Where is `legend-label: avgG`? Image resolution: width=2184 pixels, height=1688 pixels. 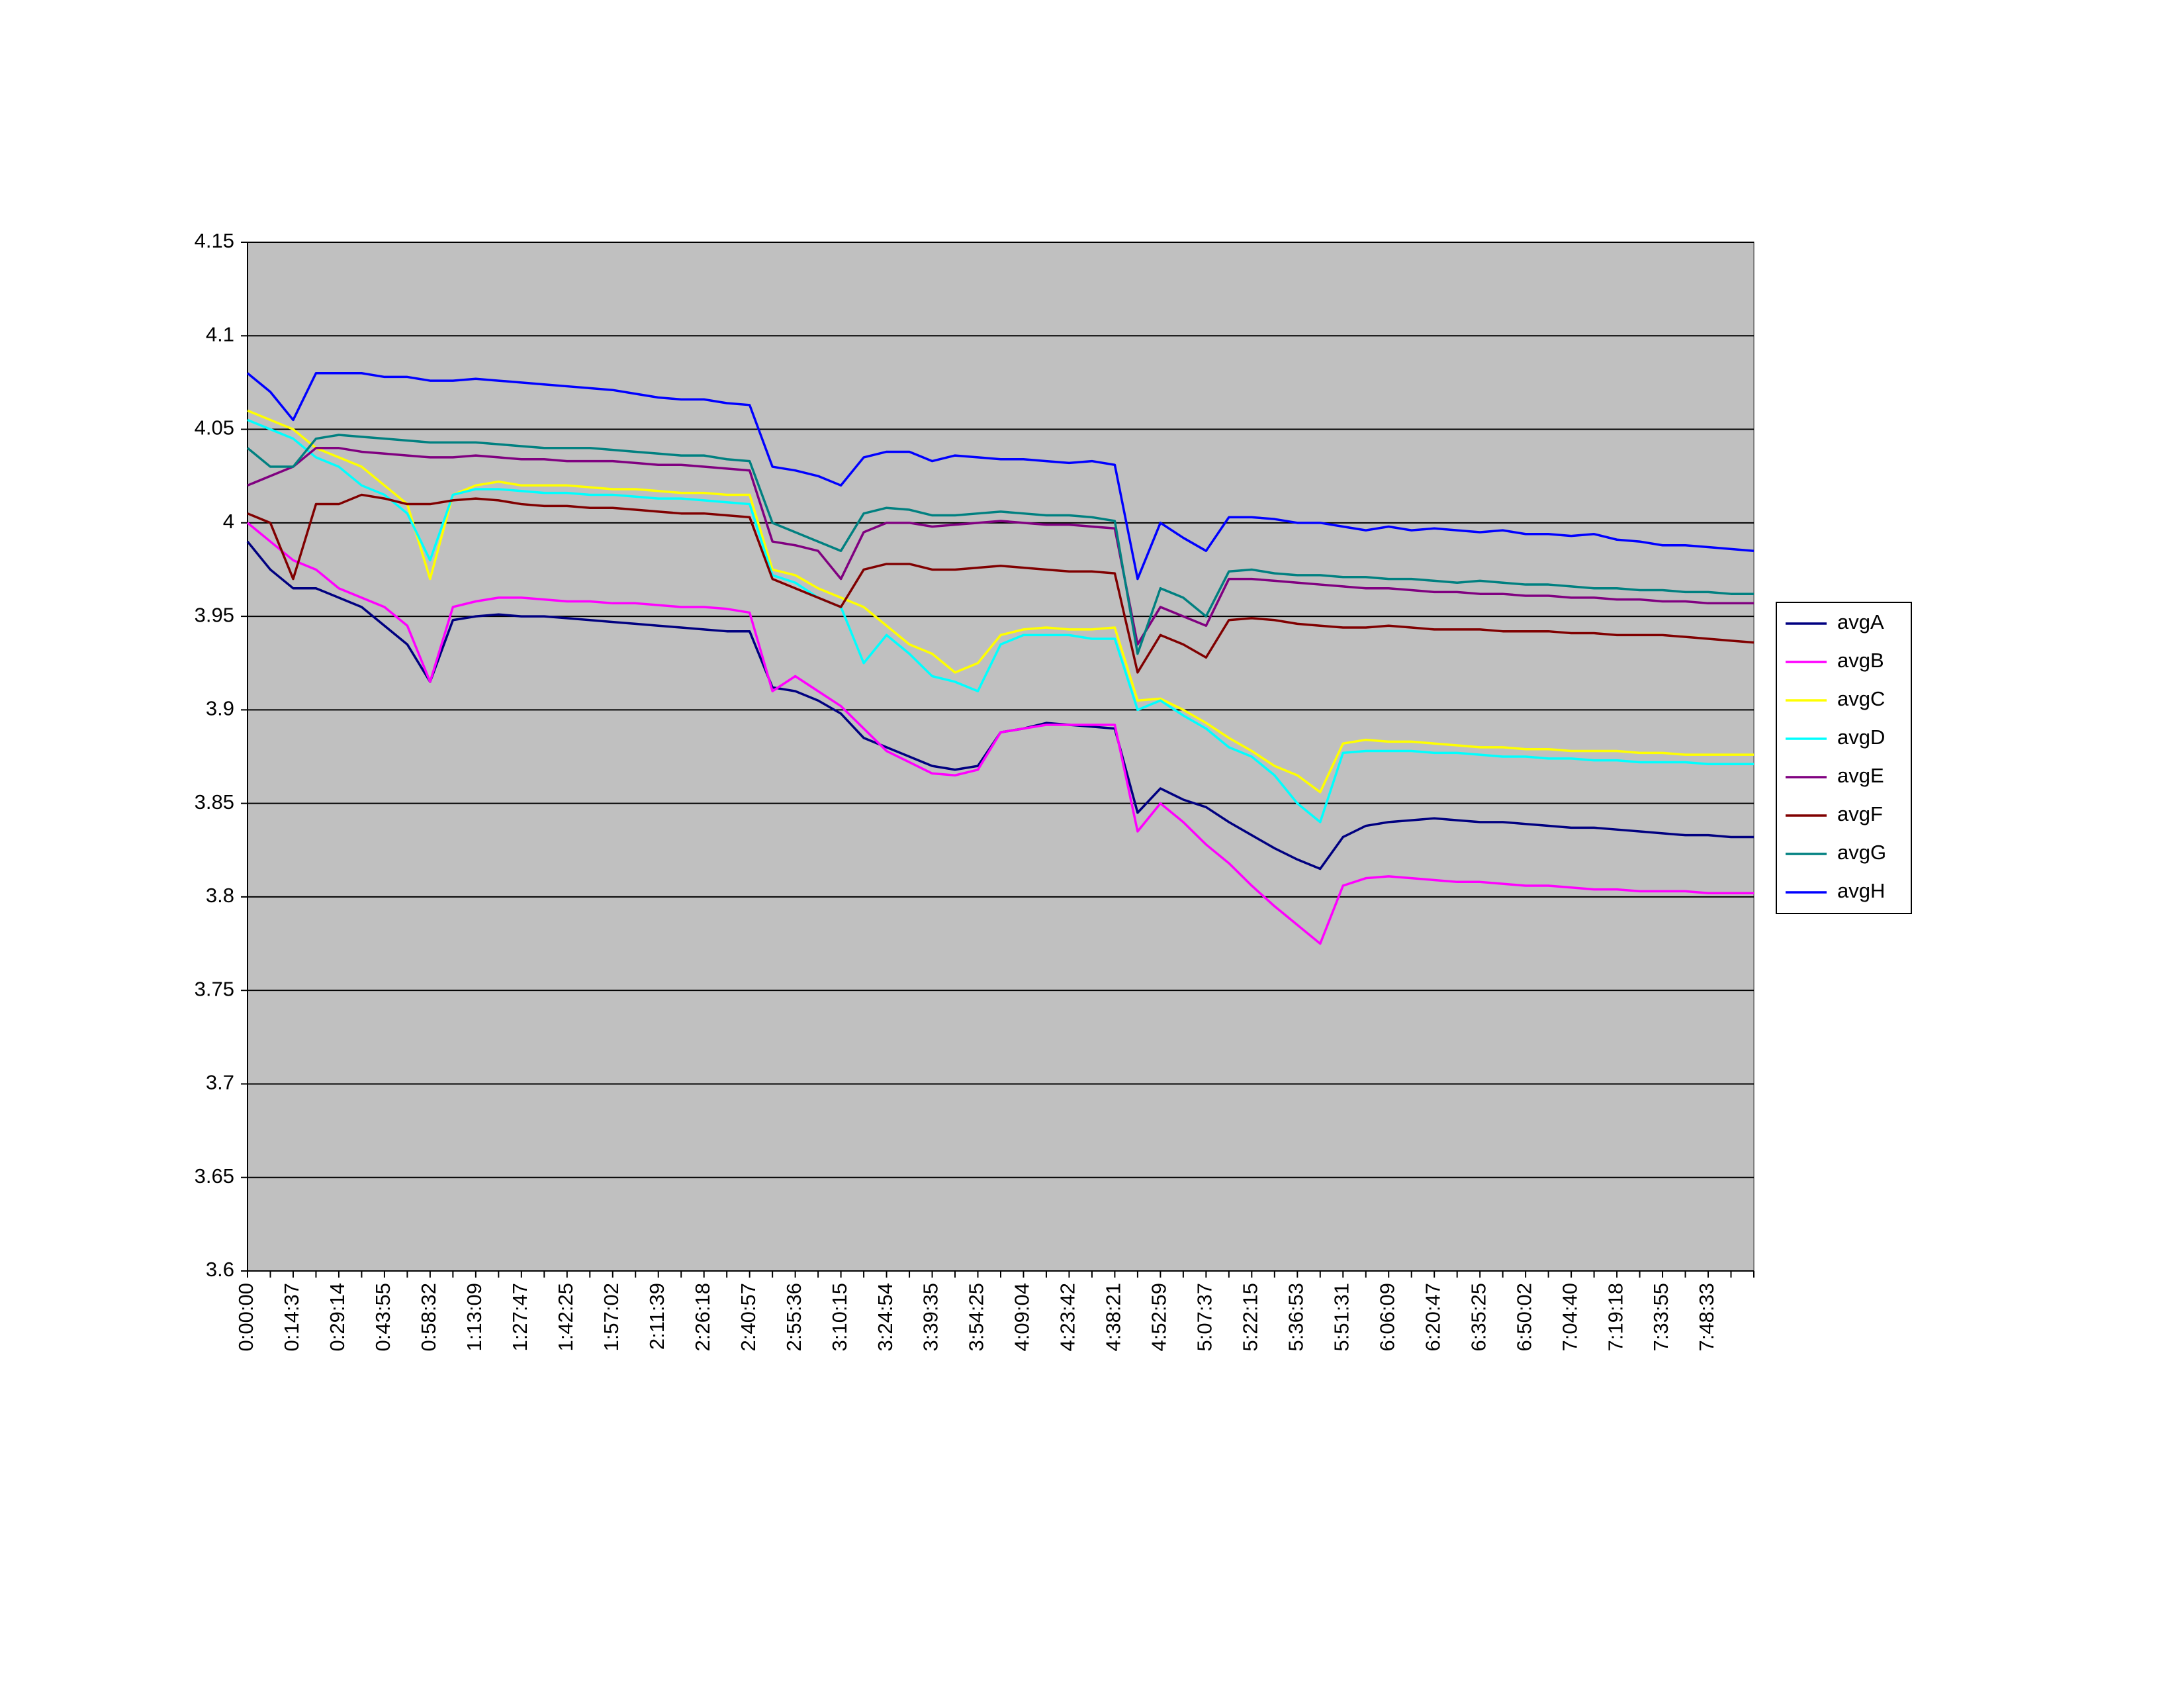 legend-label: avgG is located at coordinates (1861, 852).